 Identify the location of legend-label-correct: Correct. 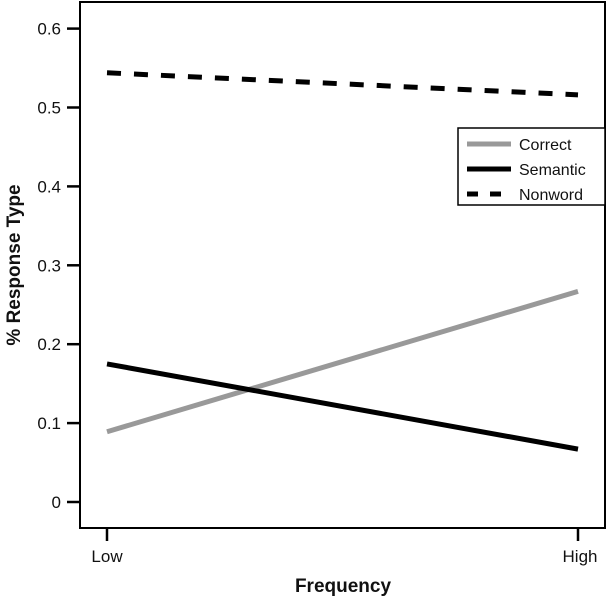
(545, 145).